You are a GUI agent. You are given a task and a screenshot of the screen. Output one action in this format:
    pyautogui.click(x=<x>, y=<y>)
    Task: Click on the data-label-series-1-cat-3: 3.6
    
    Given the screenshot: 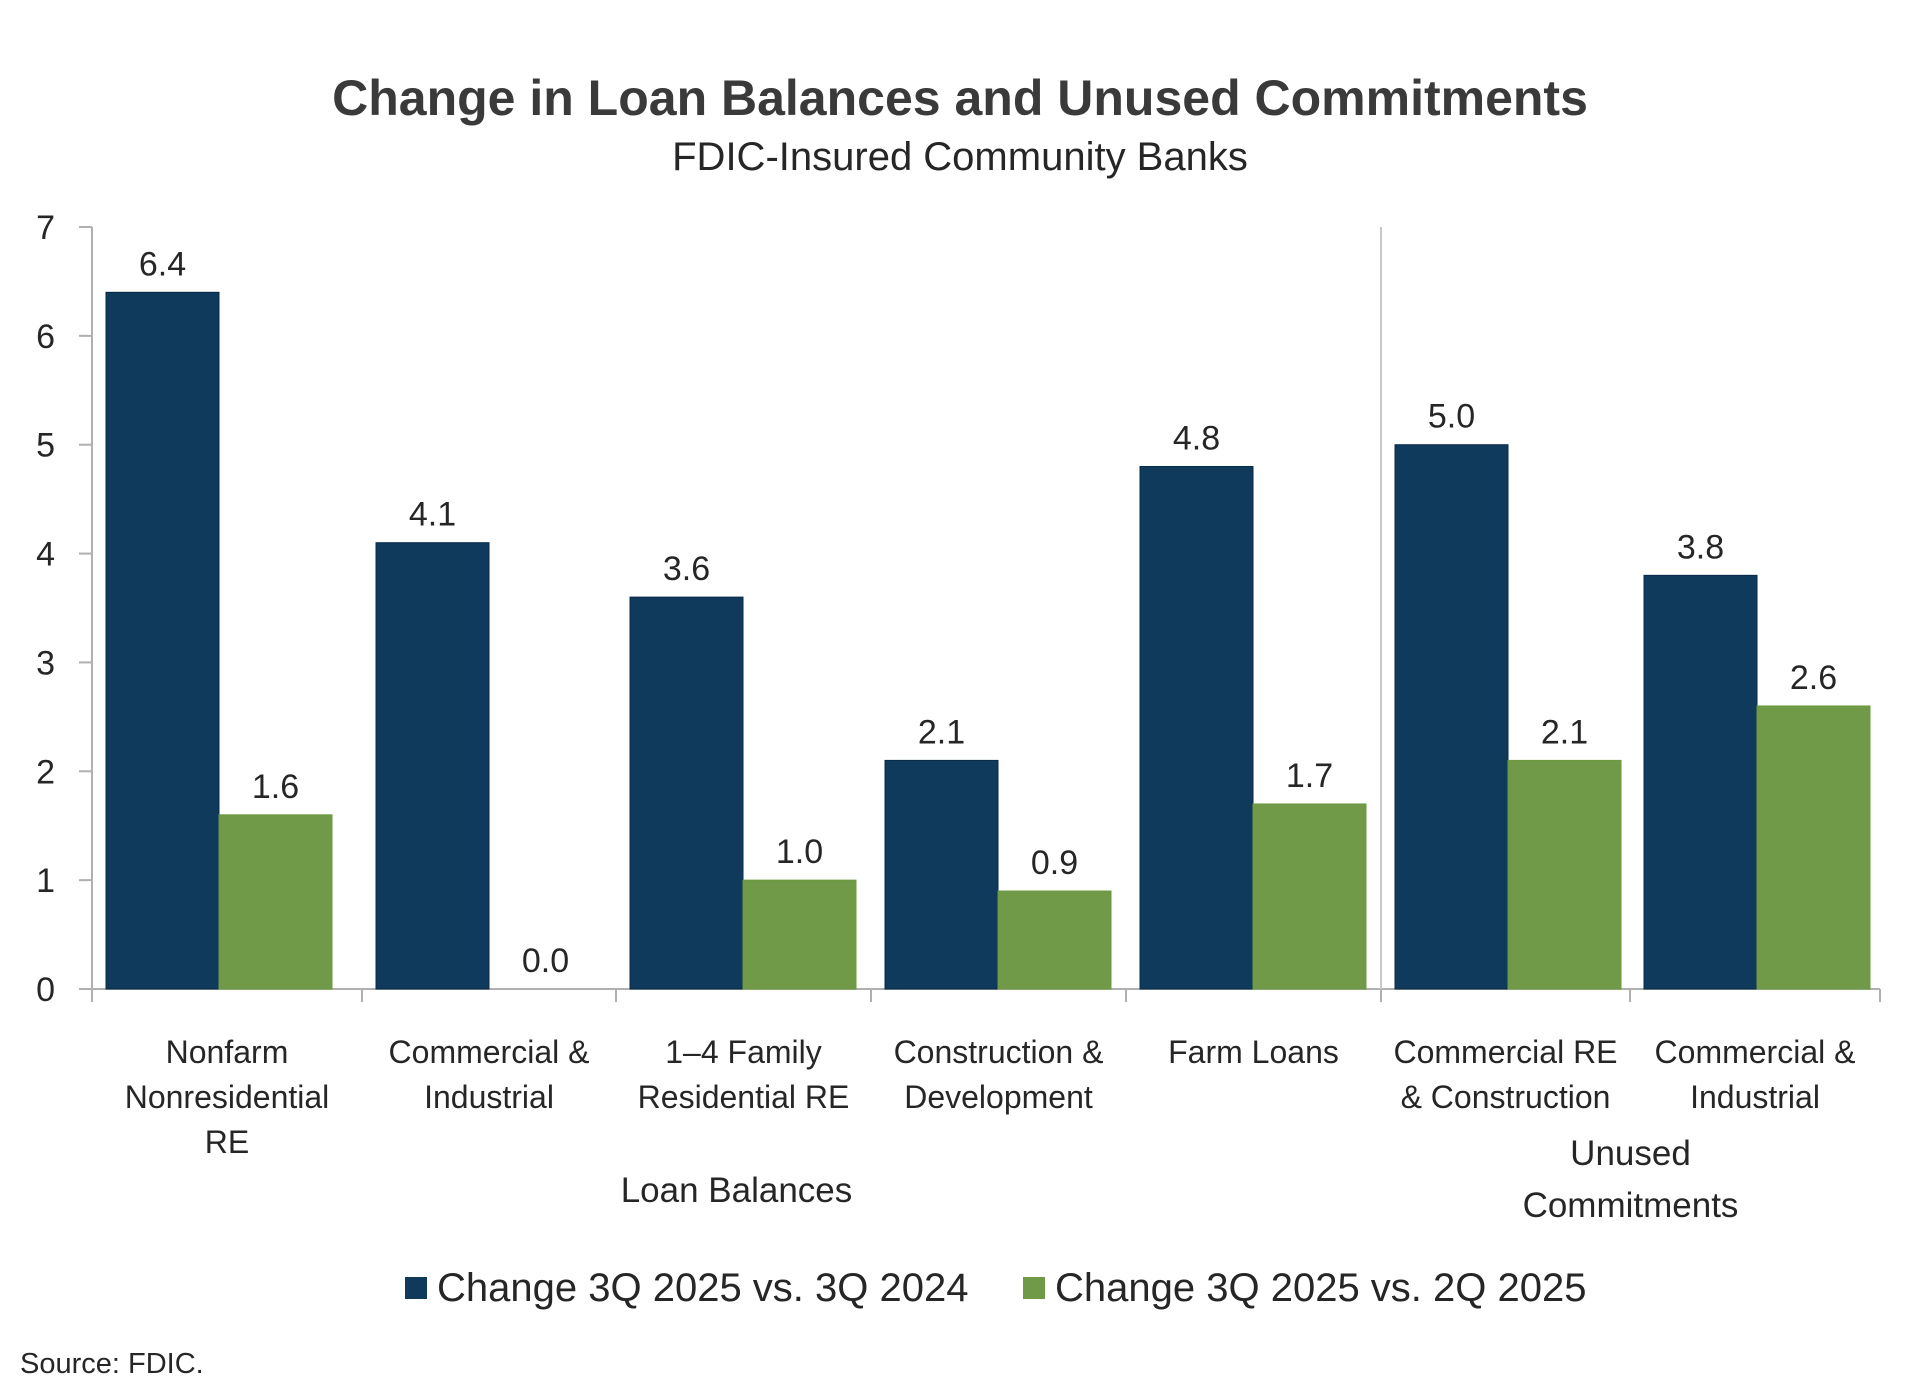 What is the action you would take?
    pyautogui.click(x=686, y=569)
    